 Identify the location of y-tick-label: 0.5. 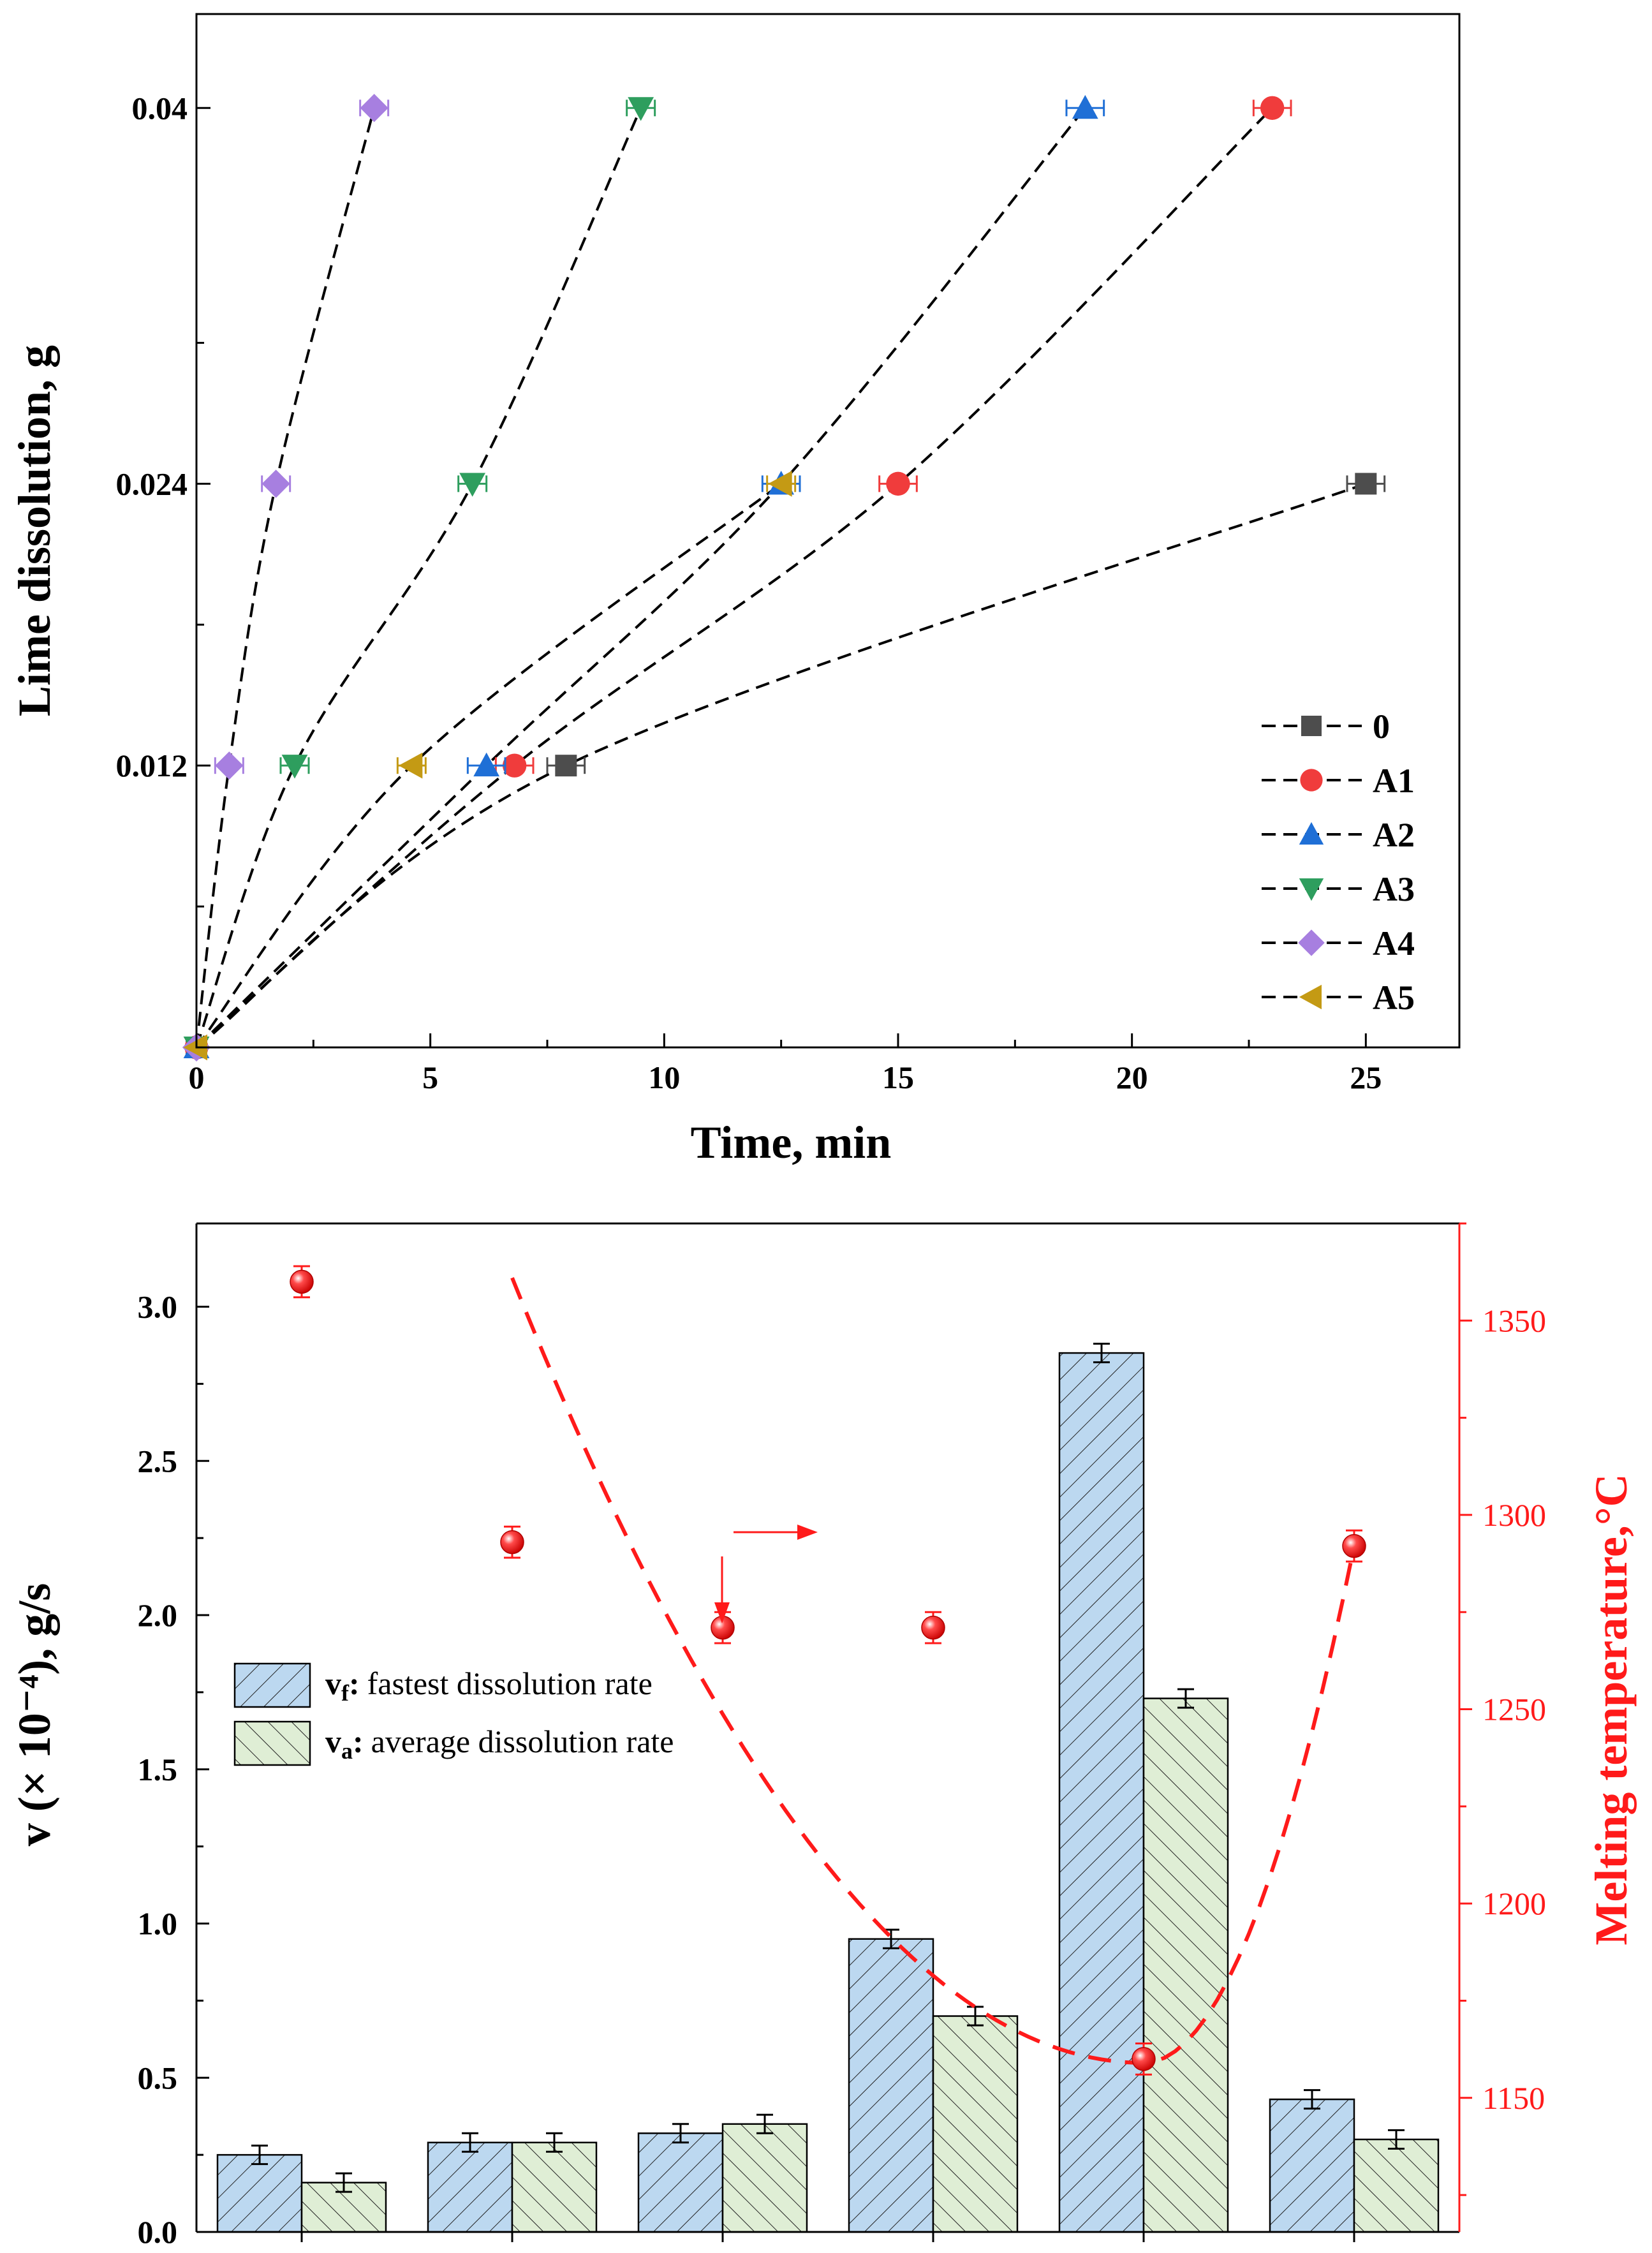
(158, 2077).